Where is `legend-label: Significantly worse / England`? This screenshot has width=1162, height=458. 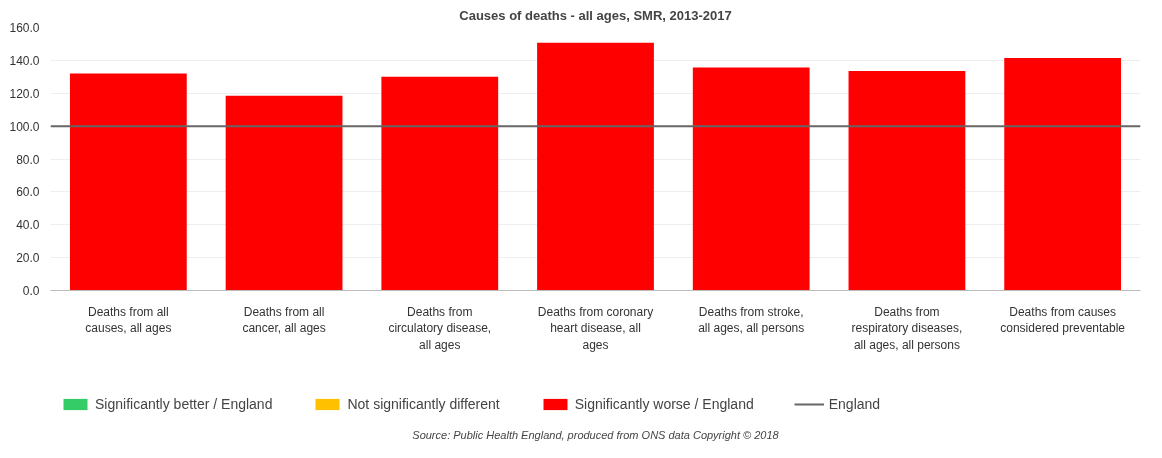
legend-label: Significantly worse / England is located at coordinates (664, 404).